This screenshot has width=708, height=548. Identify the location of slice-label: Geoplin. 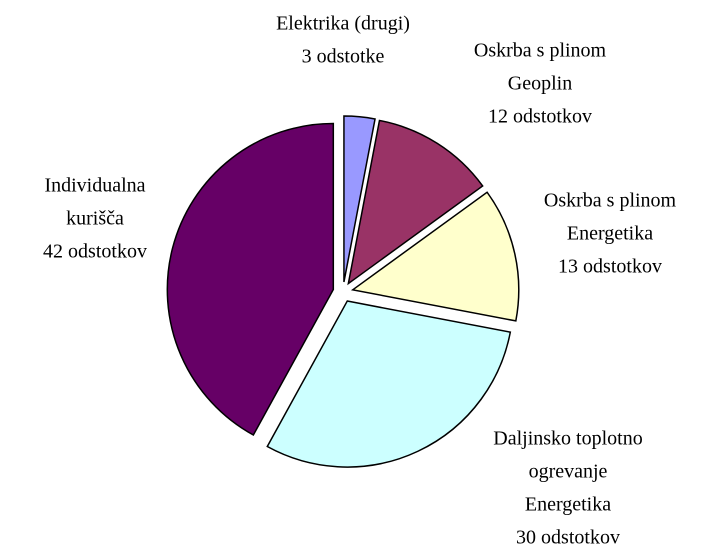
(540, 84).